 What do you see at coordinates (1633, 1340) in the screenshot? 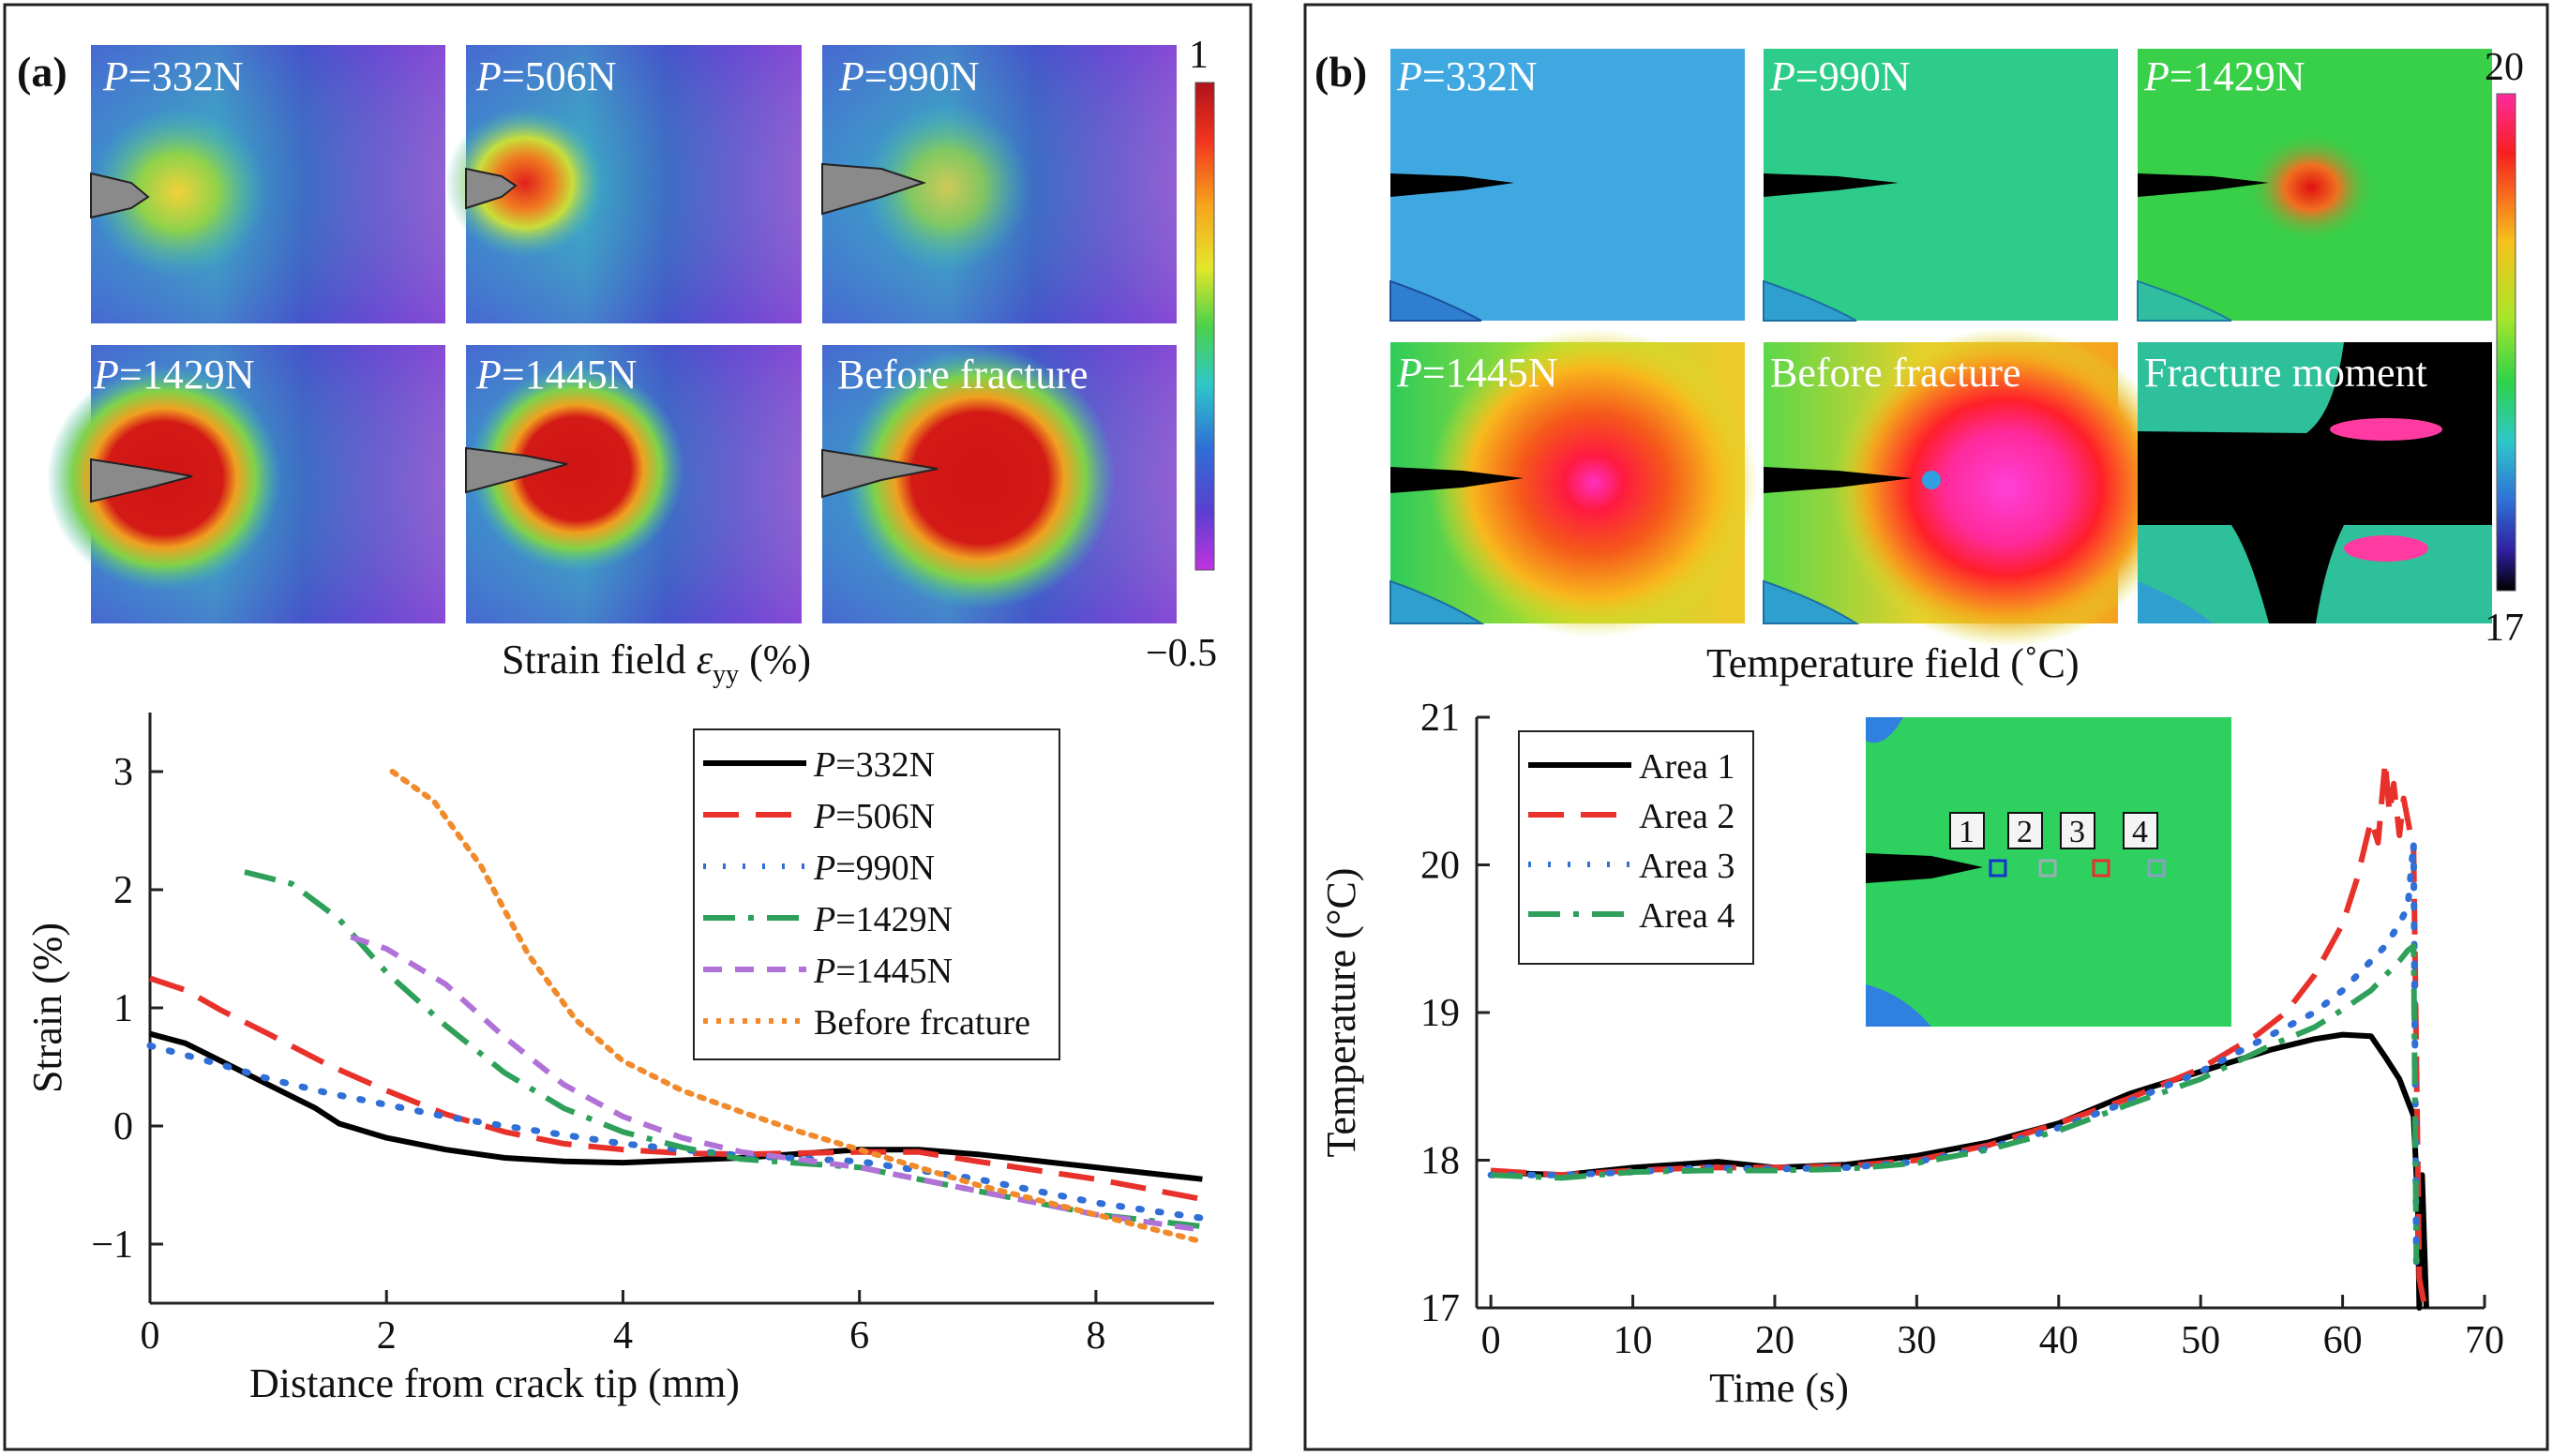
I see `x-tick-label: 10` at bounding box center [1633, 1340].